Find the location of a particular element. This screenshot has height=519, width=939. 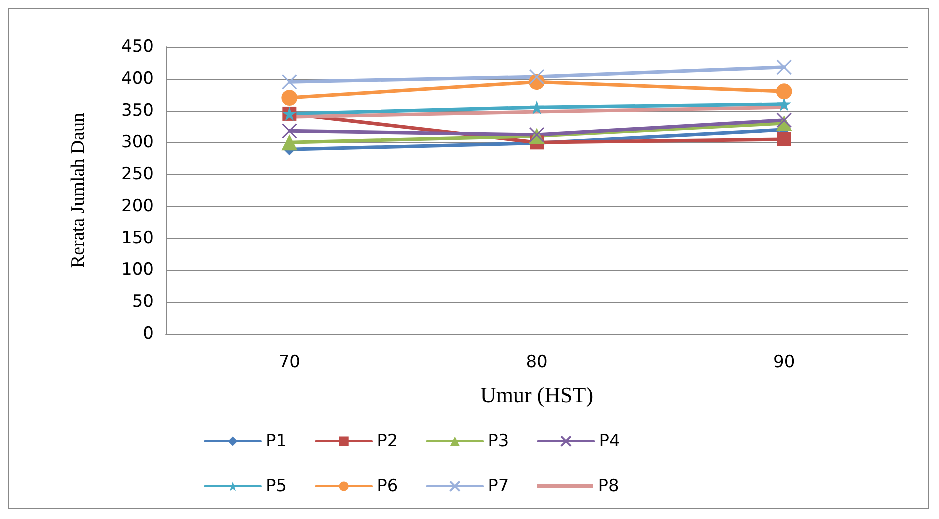

x-axis-title: Umur (HST) is located at coordinates (537, 395).